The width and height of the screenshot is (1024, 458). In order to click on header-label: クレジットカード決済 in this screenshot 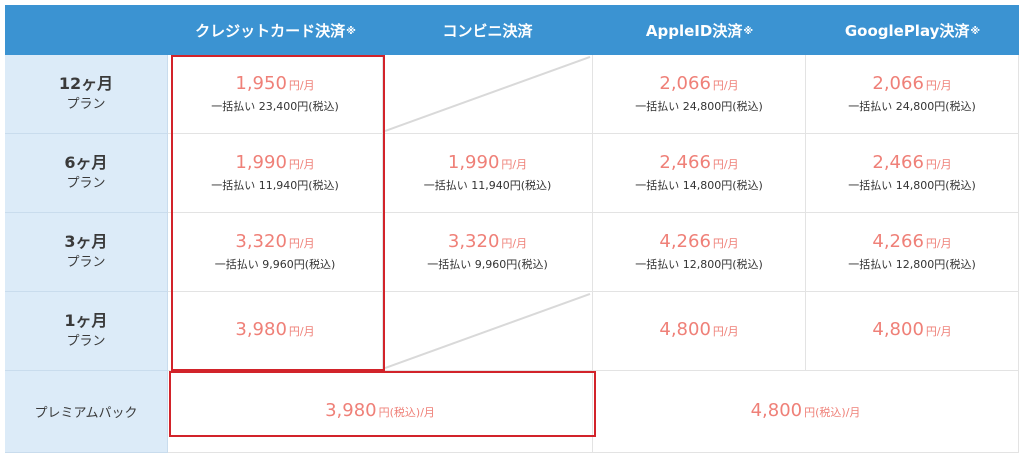, I will do `click(270, 30)`.